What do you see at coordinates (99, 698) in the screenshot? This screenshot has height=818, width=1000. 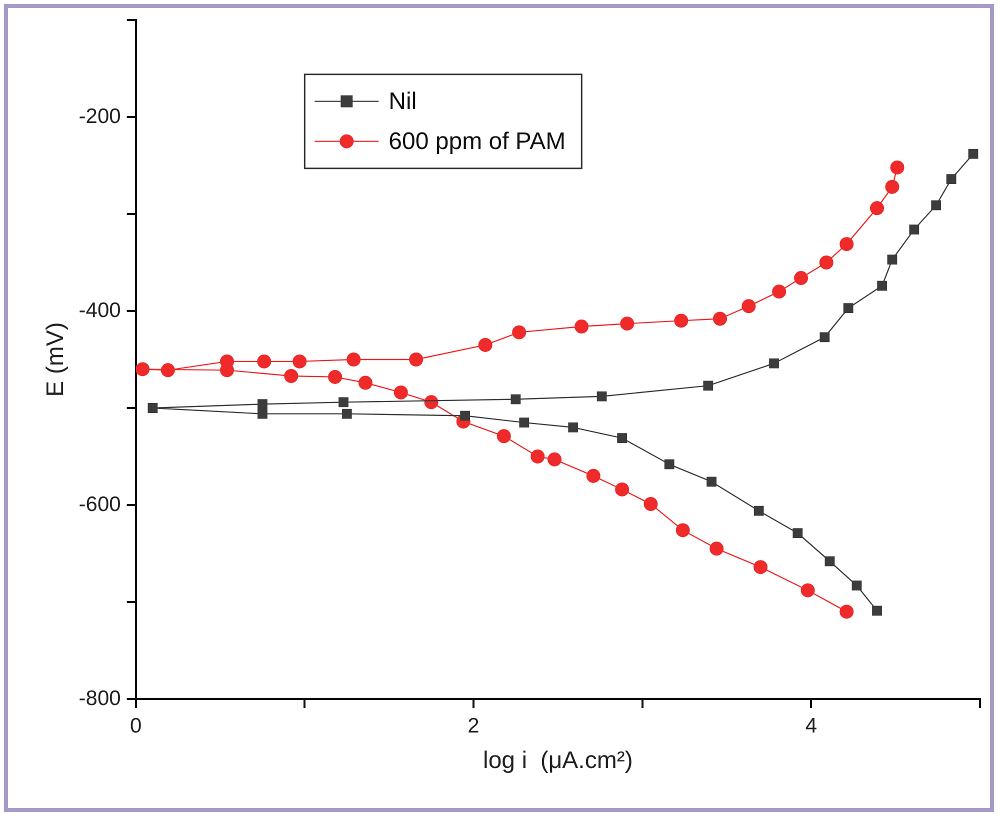 I see `y-tick-label: -800` at bounding box center [99, 698].